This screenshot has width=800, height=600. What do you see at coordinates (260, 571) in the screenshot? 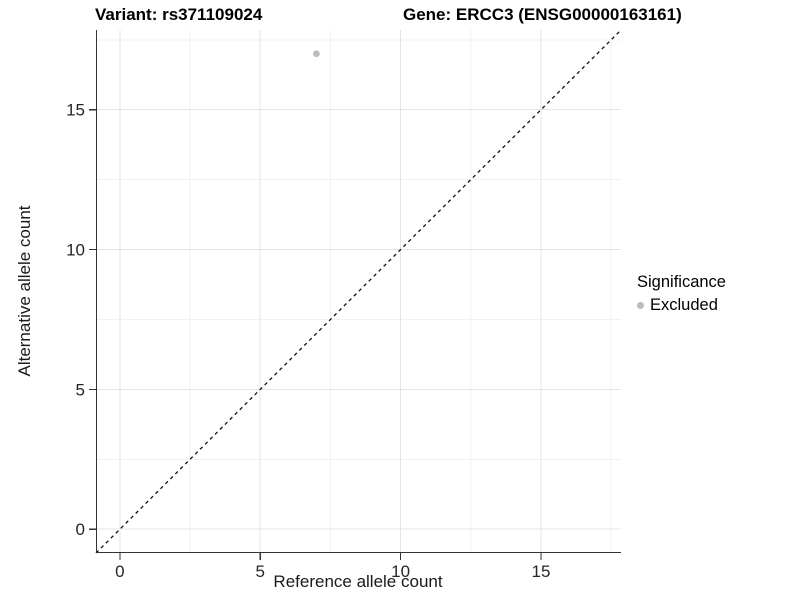
I see `x-tick-label: 5` at bounding box center [260, 571].